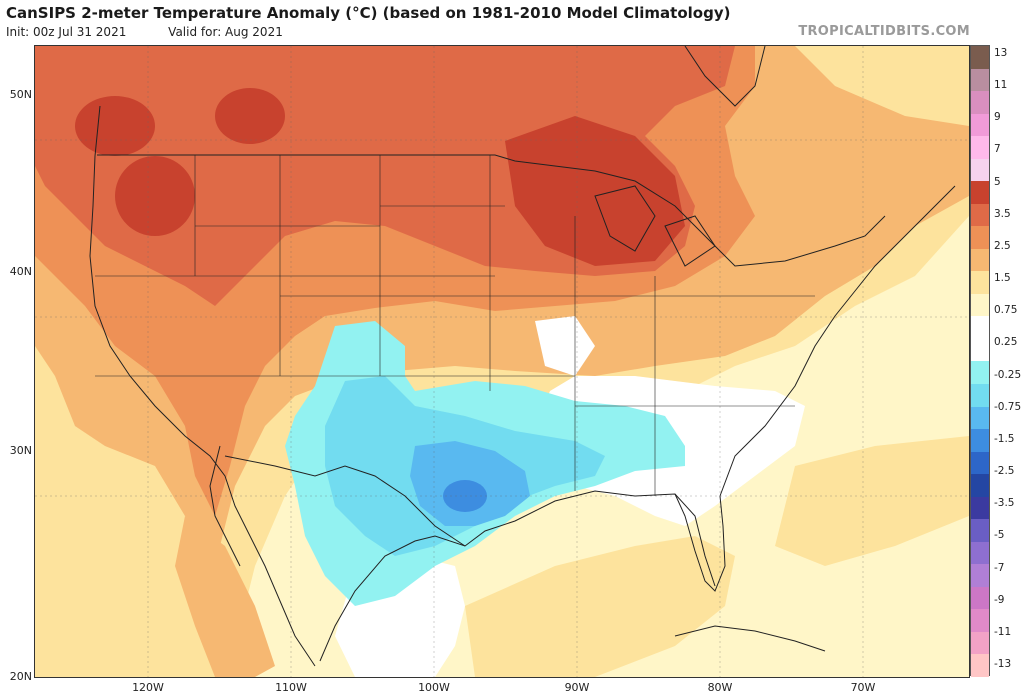  I want to click on colorbar-label: 2.5, so click(1002, 245).